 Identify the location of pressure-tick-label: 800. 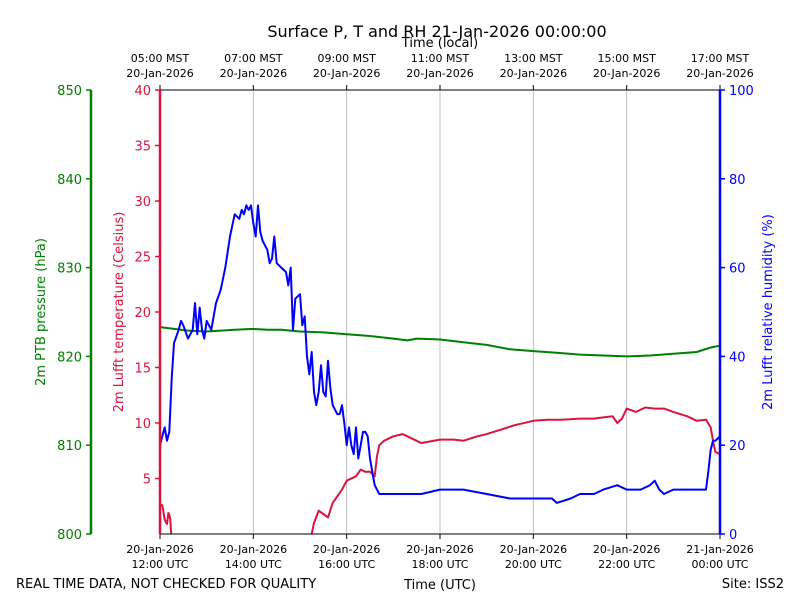
(69, 535).